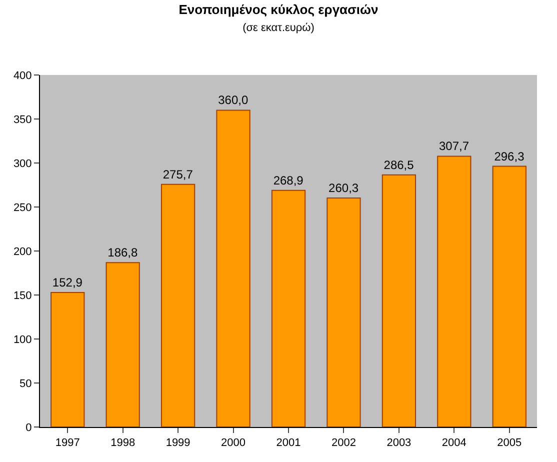 Image resolution: width=557 pixels, height=462 pixels. Describe the element at coordinates (454, 443) in the screenshot. I see `x-tick-label: 2004` at that location.